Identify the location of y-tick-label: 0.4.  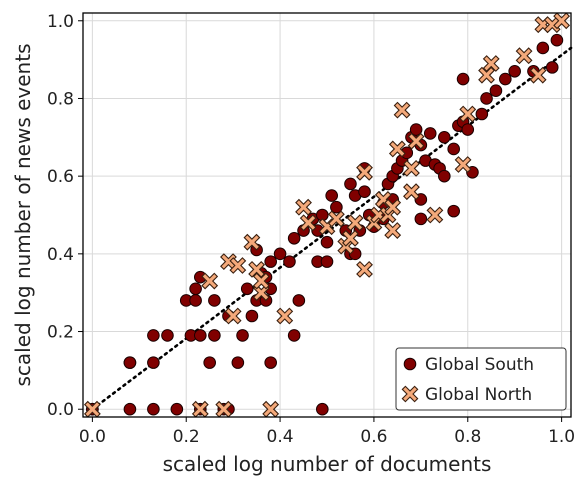
(60, 255).